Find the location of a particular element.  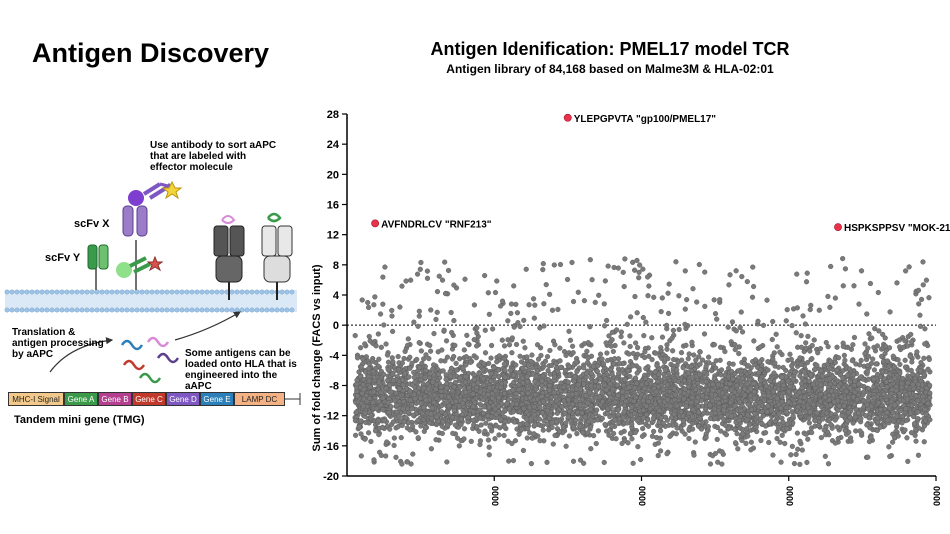

scfv-x-label: scFv X is located at coordinates (92, 224).